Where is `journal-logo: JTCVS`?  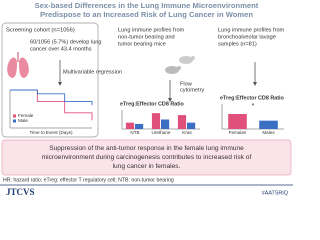 journal-logo: JTCVS is located at coordinates (20, 192).